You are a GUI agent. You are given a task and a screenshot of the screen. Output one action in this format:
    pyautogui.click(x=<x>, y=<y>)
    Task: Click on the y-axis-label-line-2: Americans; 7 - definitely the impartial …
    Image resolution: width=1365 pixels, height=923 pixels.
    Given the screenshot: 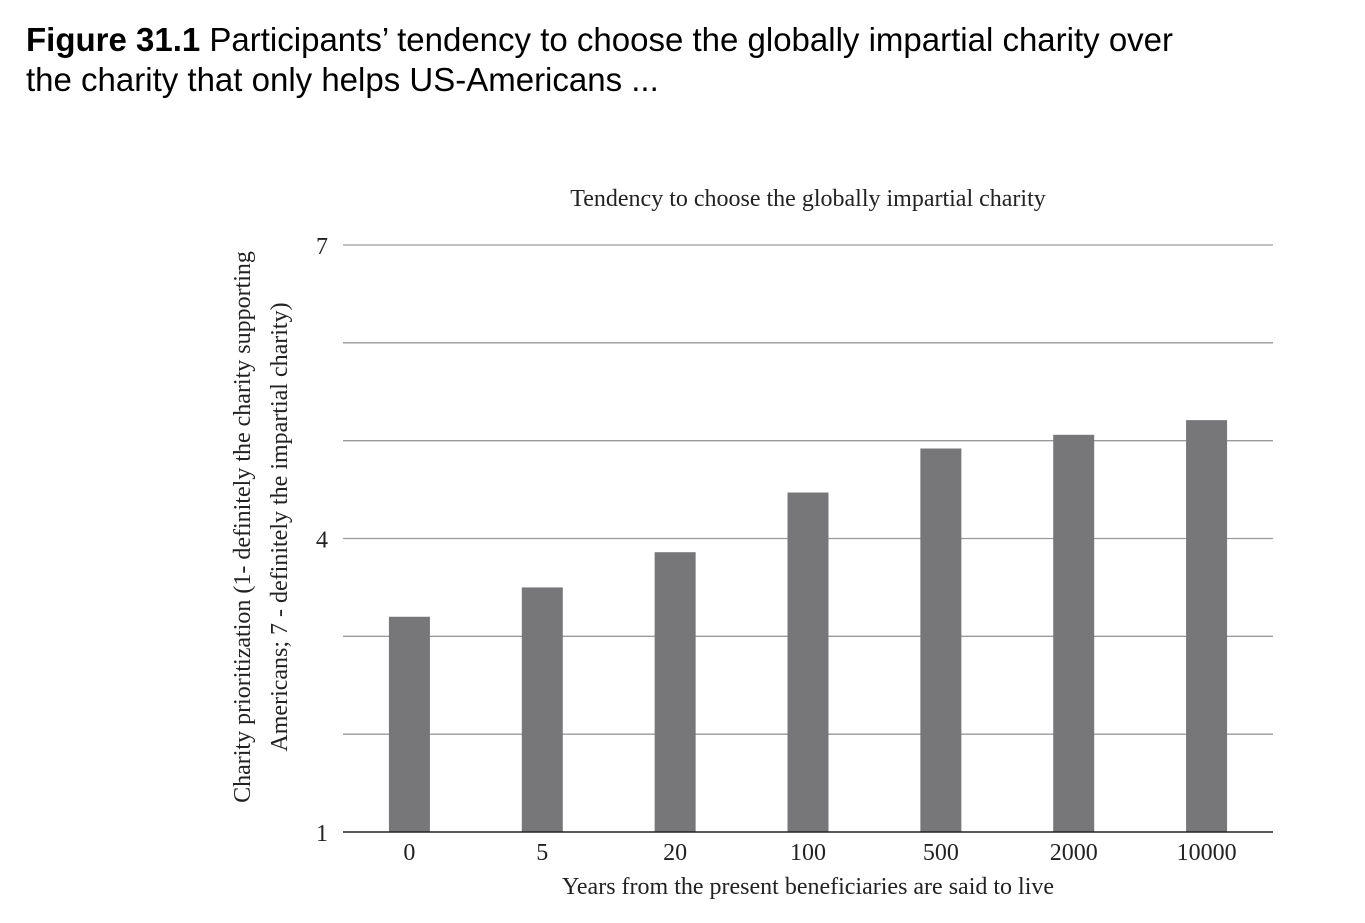 What is the action you would take?
    pyautogui.click(x=280, y=526)
    